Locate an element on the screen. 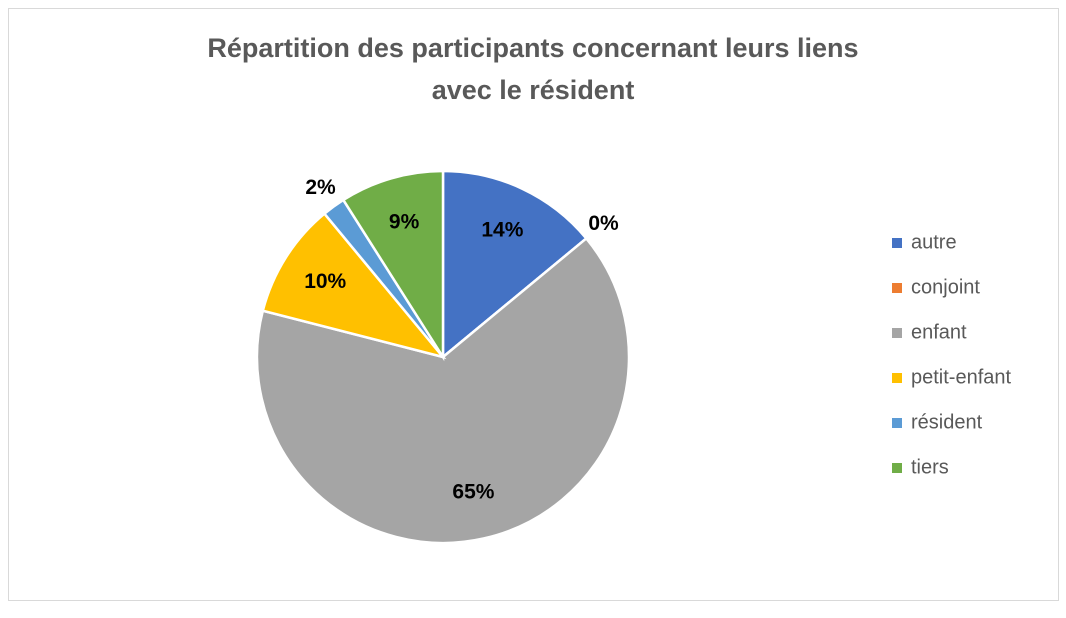 The height and width of the screenshot is (618, 1066). legend-label: résident is located at coordinates (947, 422).